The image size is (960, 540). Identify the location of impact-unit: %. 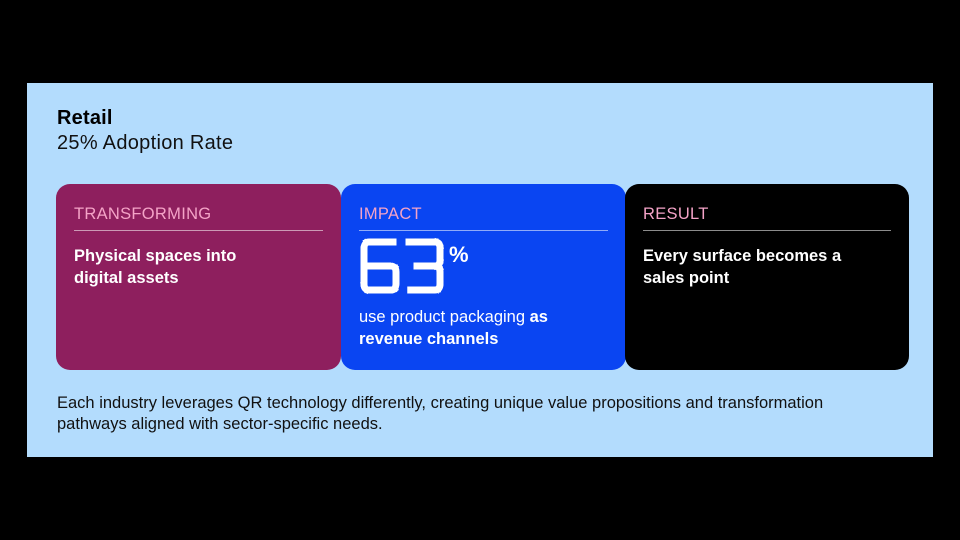
(459, 254).